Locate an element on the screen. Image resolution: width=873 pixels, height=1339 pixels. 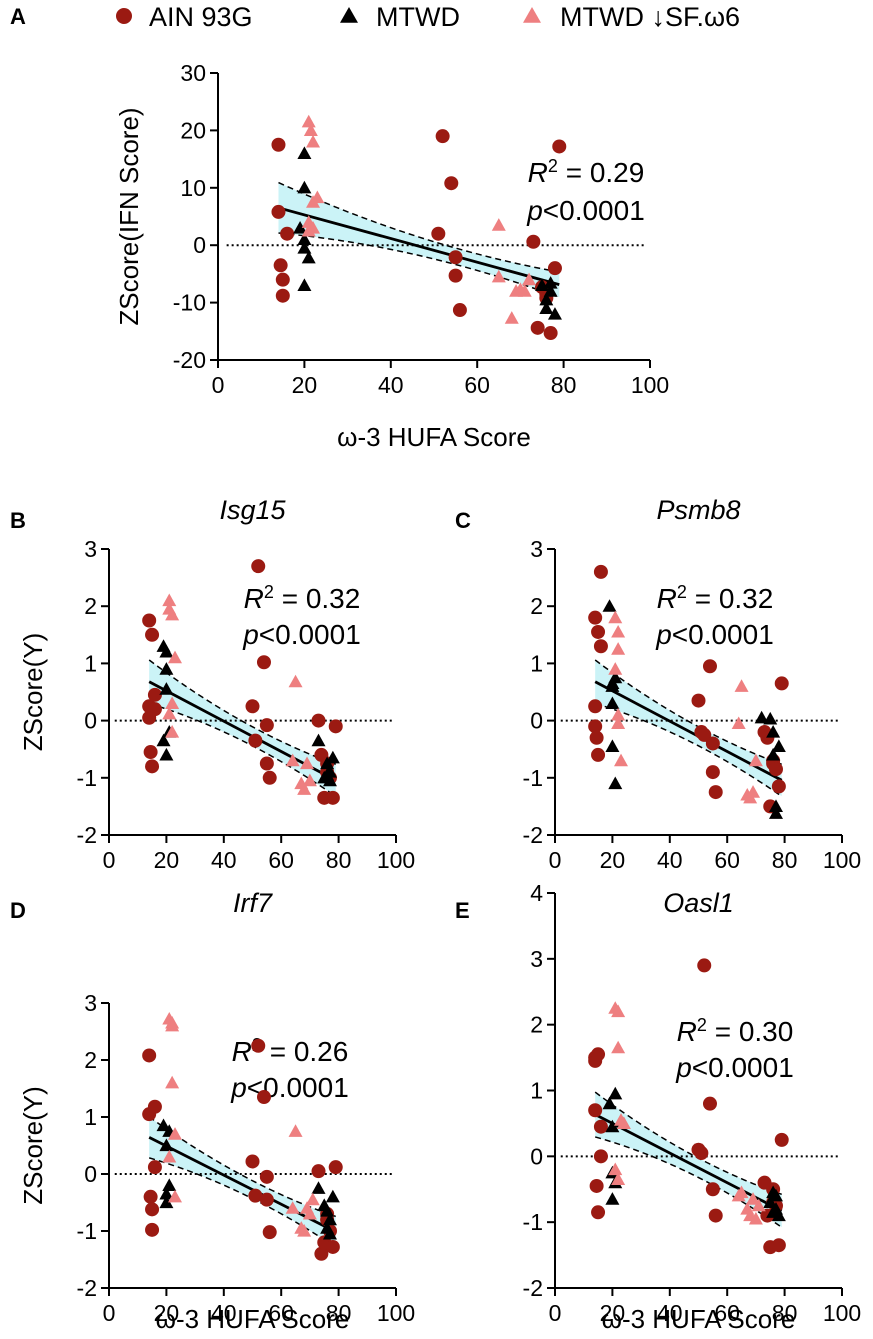
series-mtwd is located at coordinates (694, 709).